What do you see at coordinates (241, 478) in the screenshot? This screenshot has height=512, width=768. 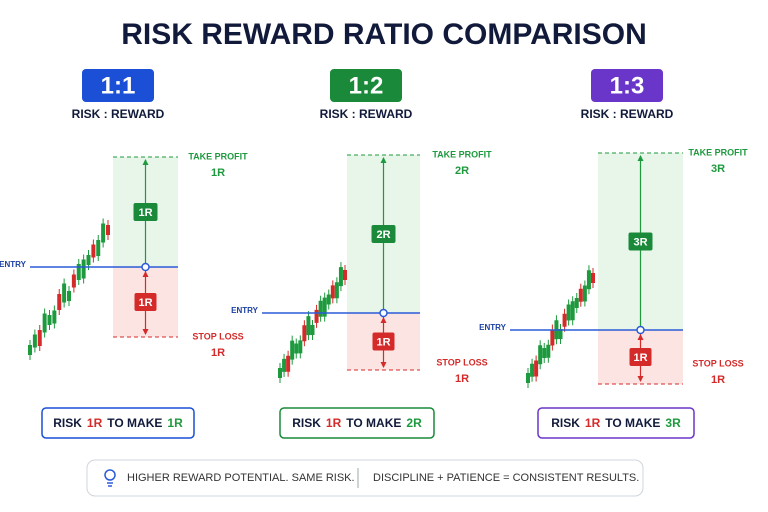 I see `footer-left: HIGHER REWARD POTENTIAL. SAME RISK.` at bounding box center [241, 478].